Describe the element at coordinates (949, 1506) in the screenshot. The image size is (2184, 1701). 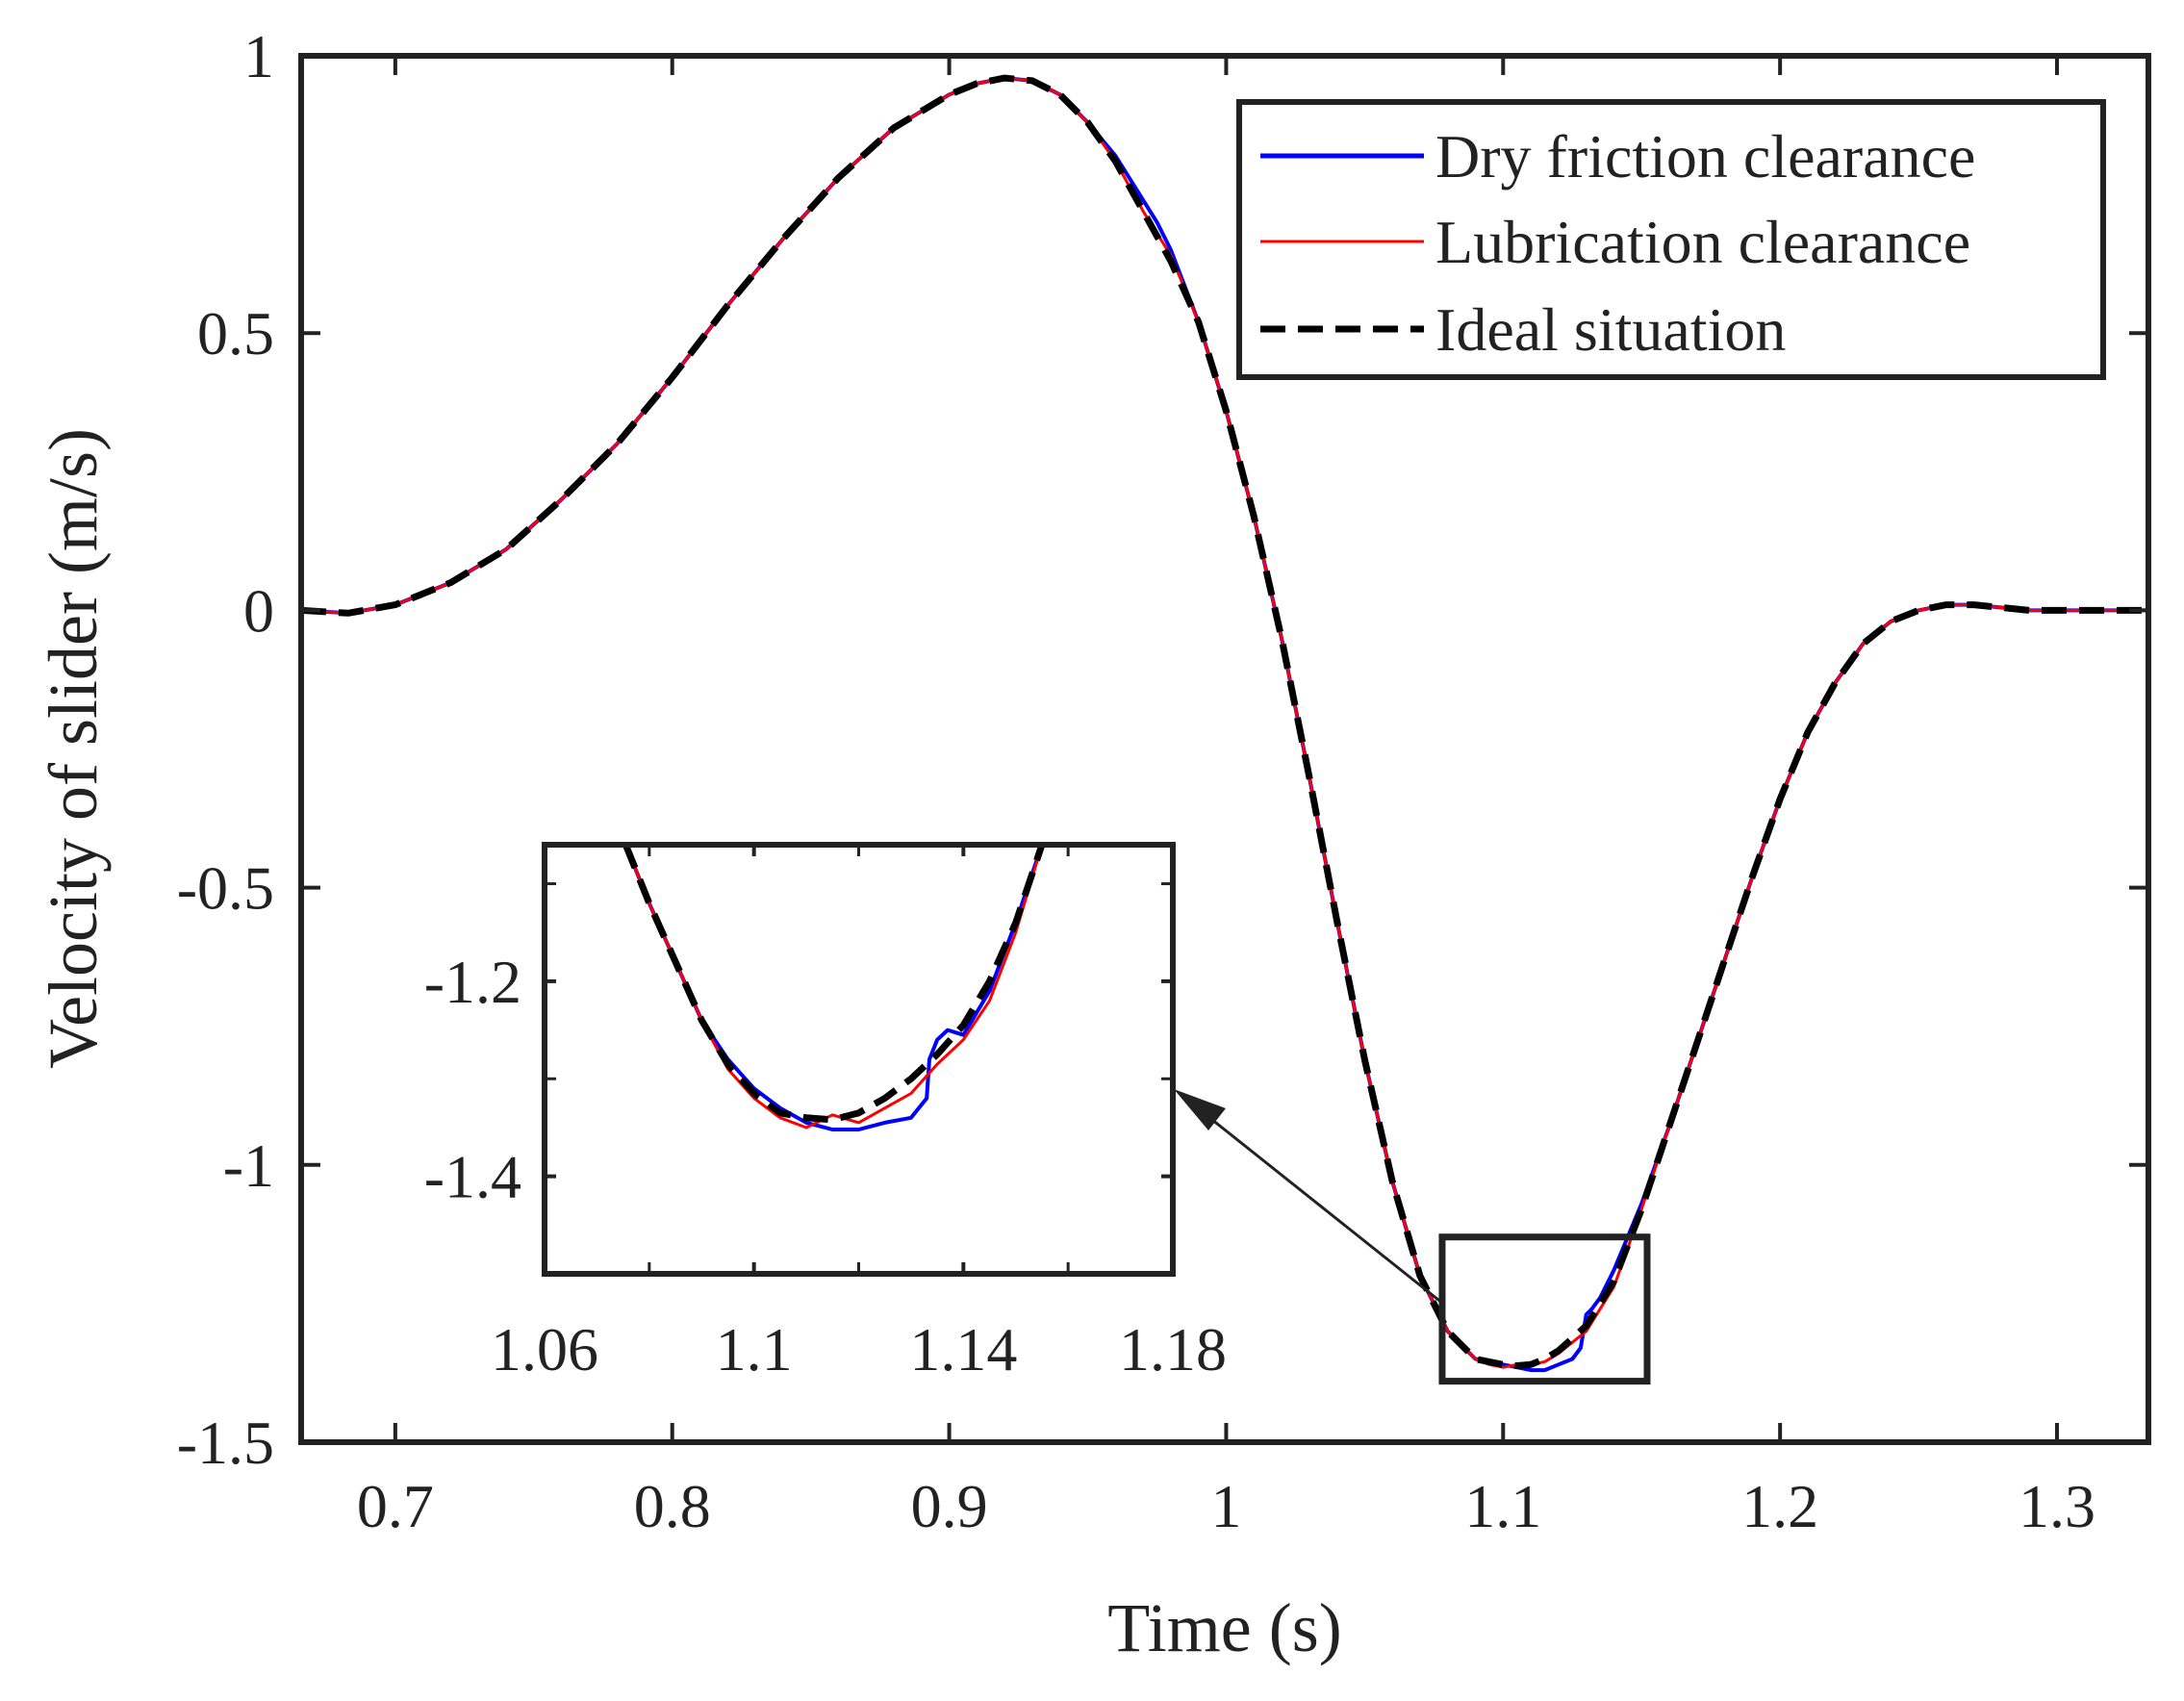
I see `x-tick-label: 0.9` at that location.